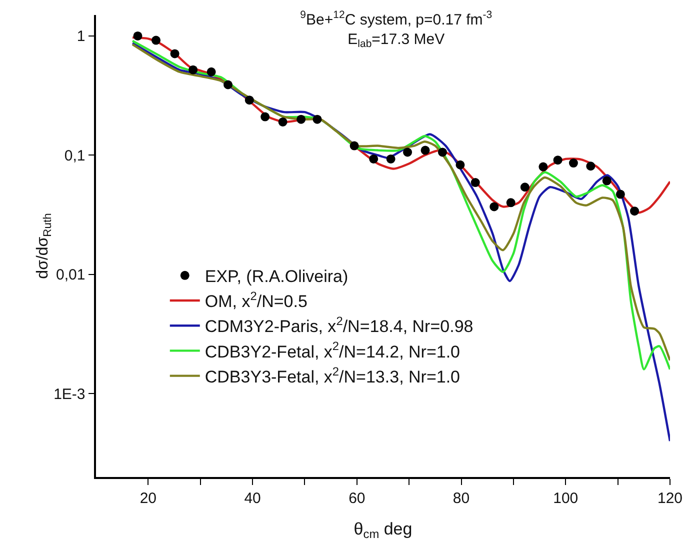 This screenshot has width=695, height=541. What do you see at coordinates (75, 155) in the screenshot?
I see `y-tick-label: 0,1` at bounding box center [75, 155].